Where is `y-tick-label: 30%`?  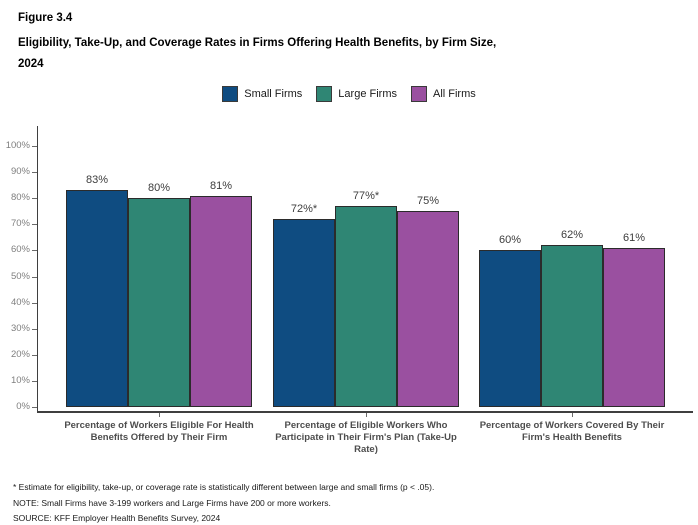
y-tick-label: 30% is located at coordinates (20, 328).